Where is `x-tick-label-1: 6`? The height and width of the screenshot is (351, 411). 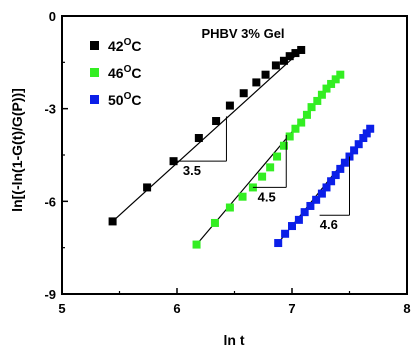 x-tick-label-1: 6 is located at coordinates (176, 308).